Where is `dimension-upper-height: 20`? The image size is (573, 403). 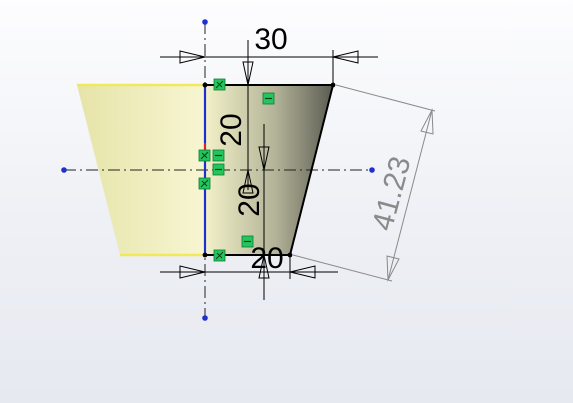 dimension-upper-height: 20 is located at coordinates (231, 129).